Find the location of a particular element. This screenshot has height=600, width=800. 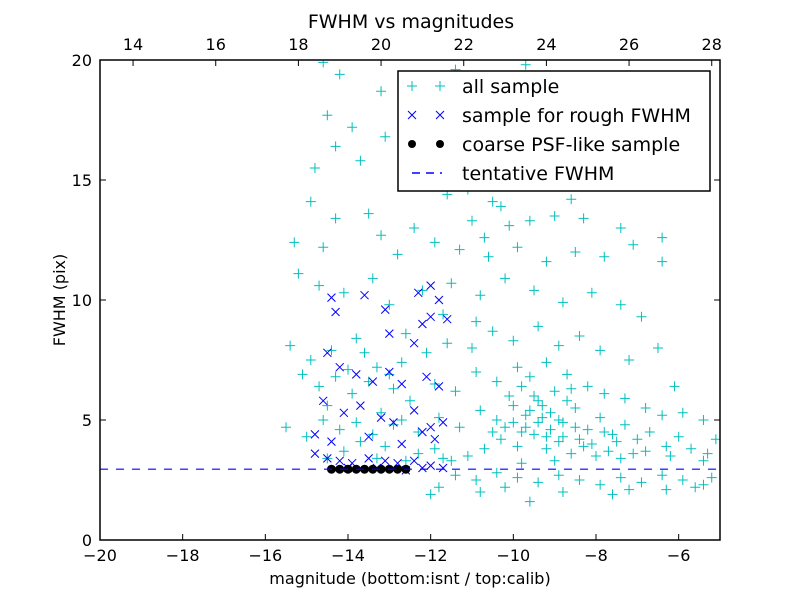

x-tick-label: −16 is located at coordinates (265, 555).